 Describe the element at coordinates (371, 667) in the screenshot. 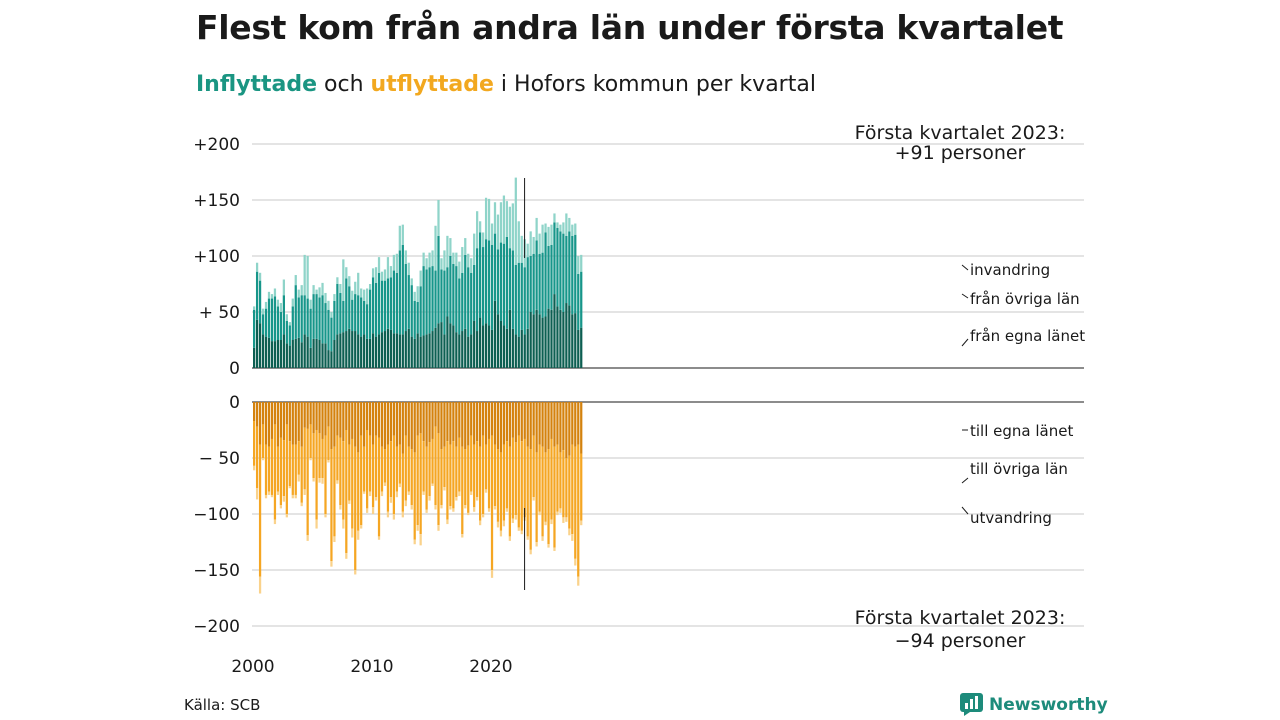

I see `x-tick-label: 2010` at that location.